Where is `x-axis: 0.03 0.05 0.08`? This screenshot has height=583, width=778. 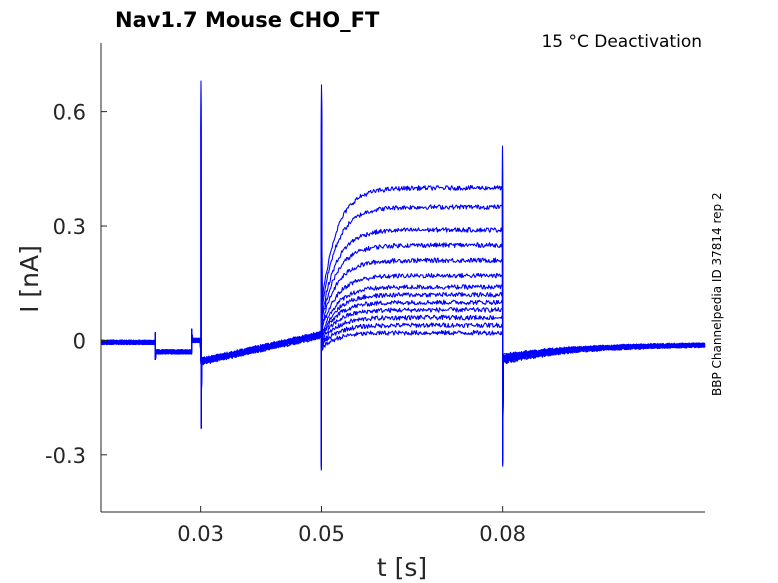 x-axis: 0.03 0.05 0.08 is located at coordinates (403, 526).